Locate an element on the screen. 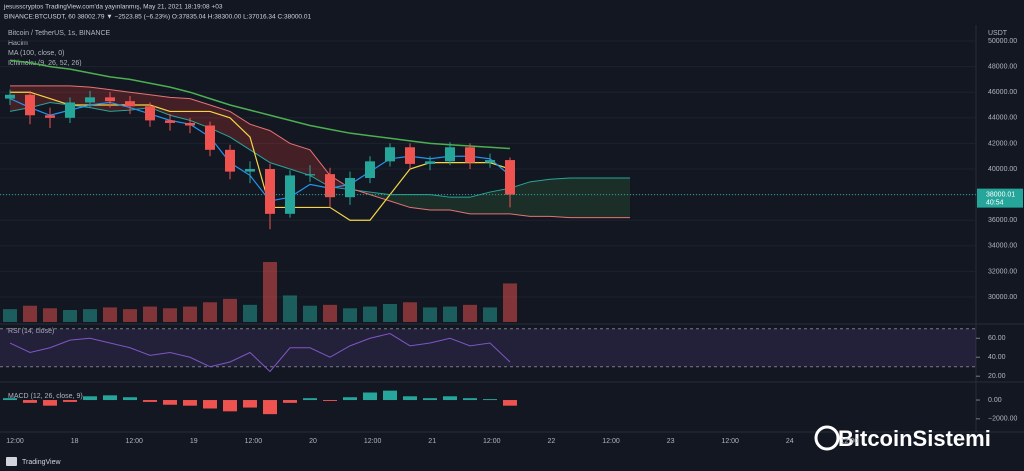 This screenshot has width=1024, height=471. price-tag-label: 38000.01 is located at coordinates (1000, 194).